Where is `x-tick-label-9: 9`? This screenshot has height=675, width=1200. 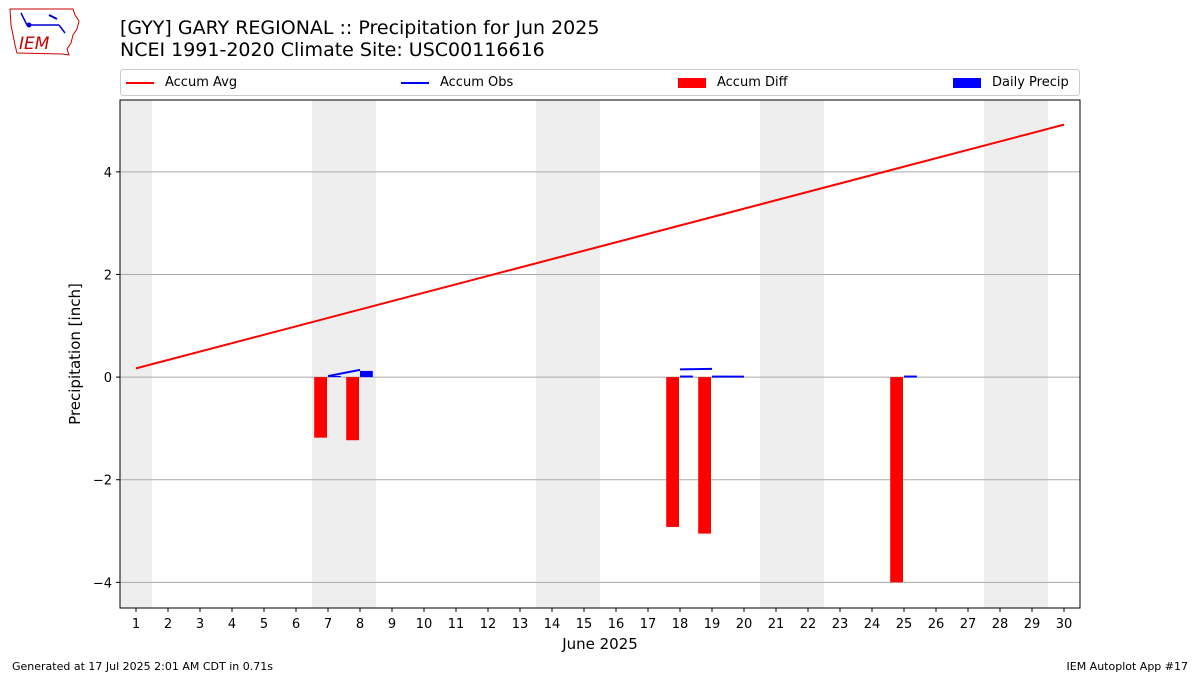 x-tick-label-9: 9 is located at coordinates (392, 624).